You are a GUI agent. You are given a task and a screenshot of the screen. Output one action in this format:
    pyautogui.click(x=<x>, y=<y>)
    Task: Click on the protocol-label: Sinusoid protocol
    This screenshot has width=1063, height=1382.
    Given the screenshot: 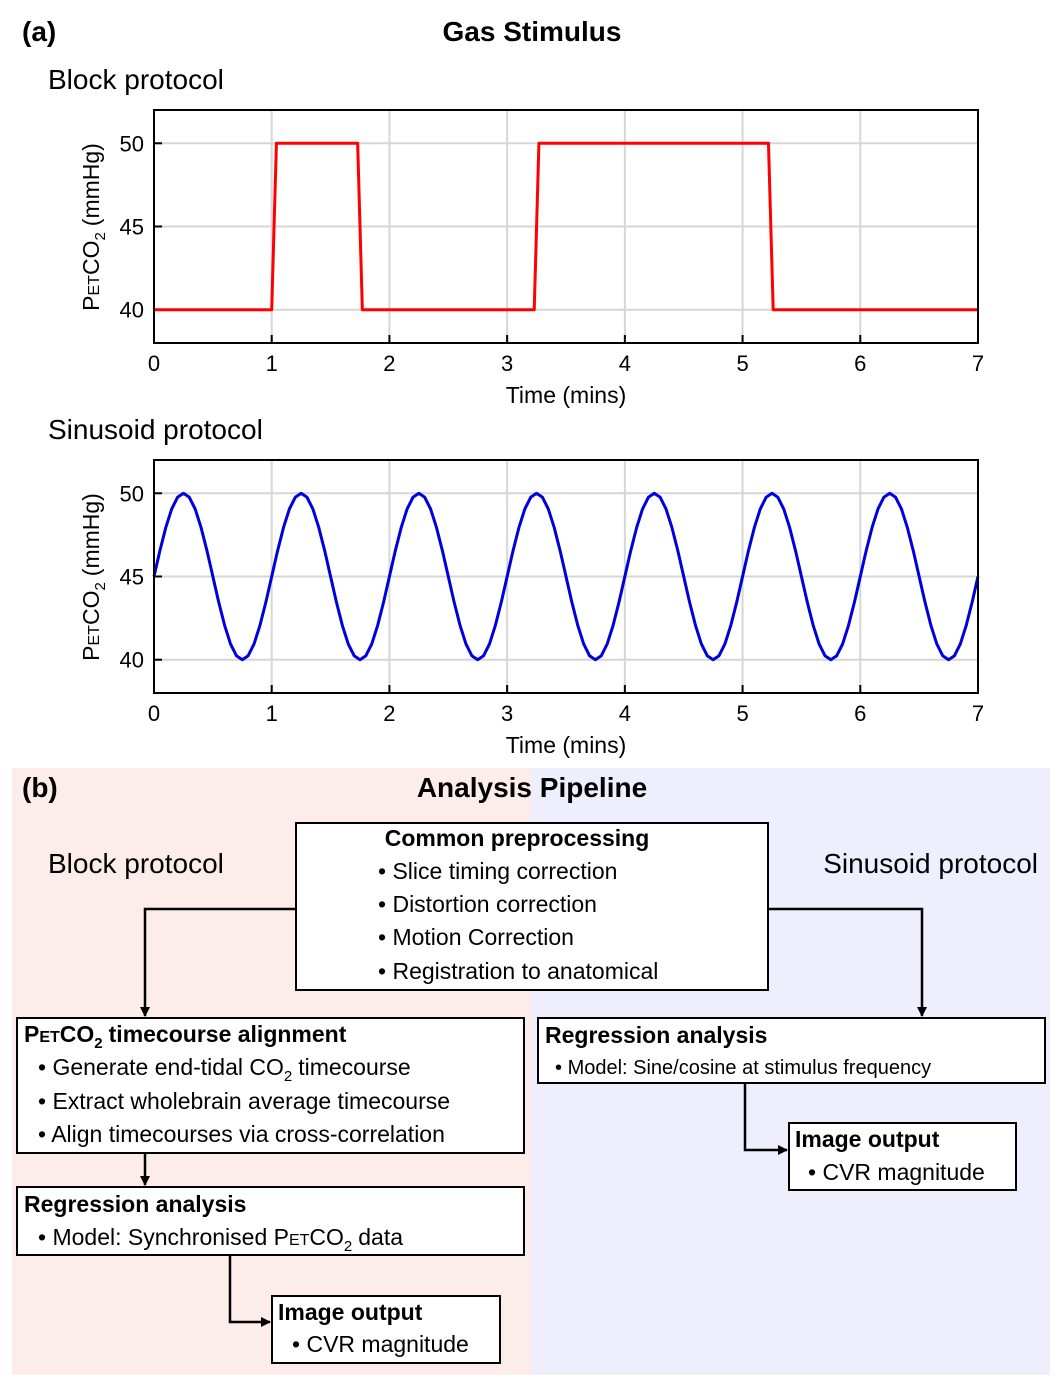 What is the action you would take?
    pyautogui.click(x=930, y=863)
    